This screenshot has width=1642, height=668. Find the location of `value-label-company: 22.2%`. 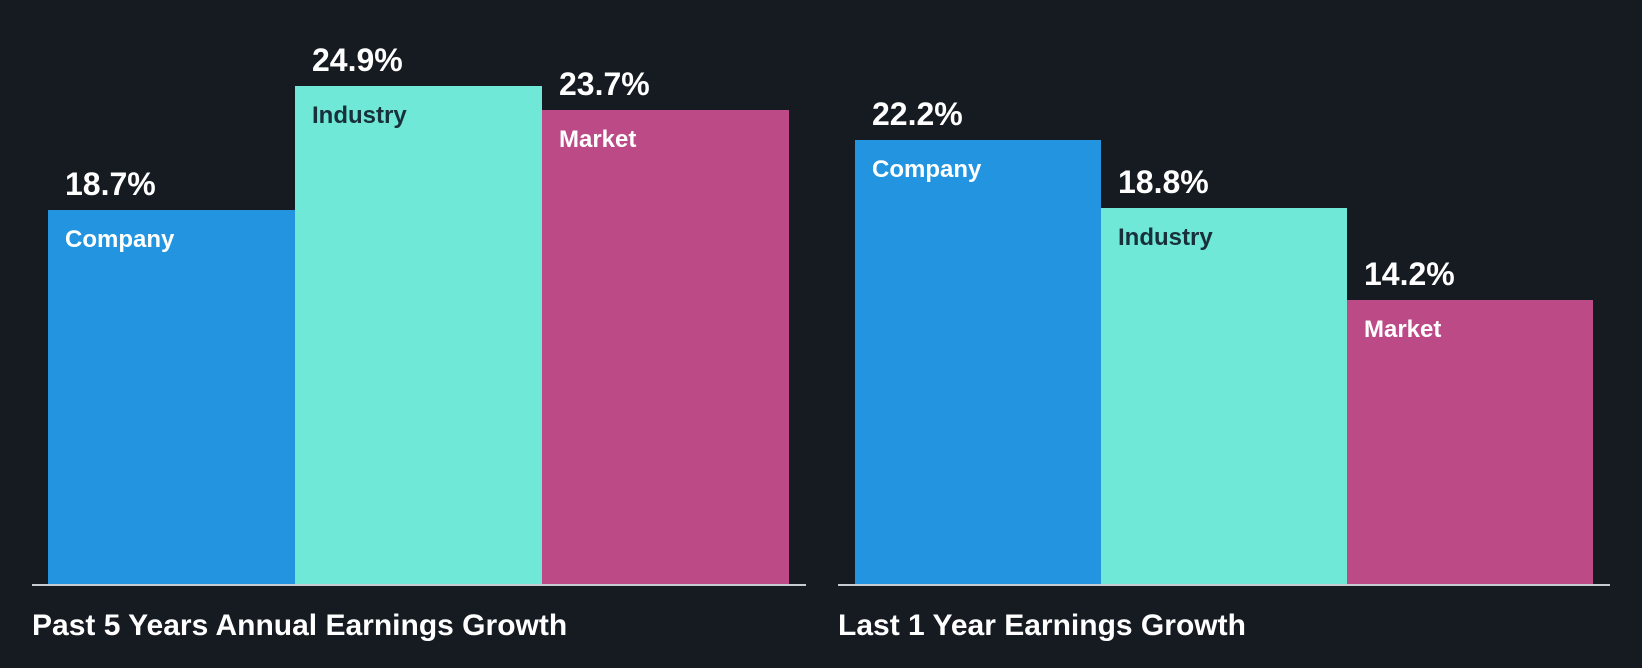

value-label-company: 22.2% is located at coordinates (917, 114).